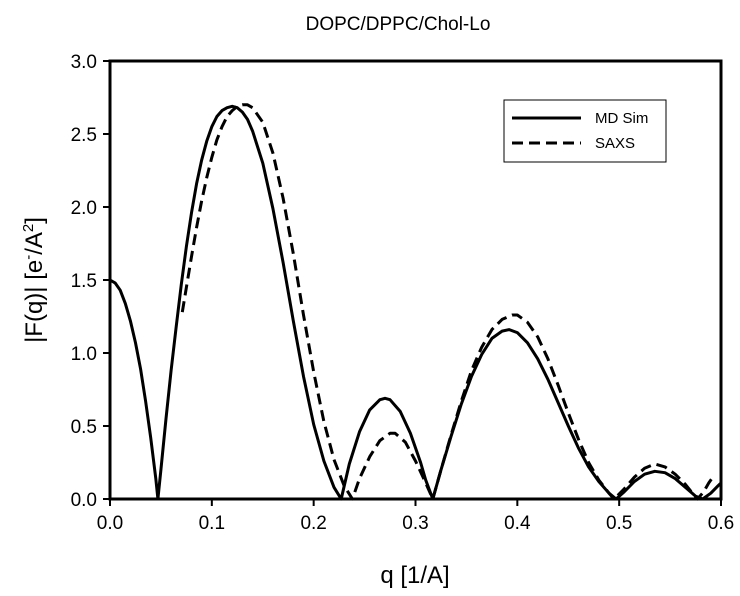  I want to click on y-tick-label: 2.5, so click(84, 135).